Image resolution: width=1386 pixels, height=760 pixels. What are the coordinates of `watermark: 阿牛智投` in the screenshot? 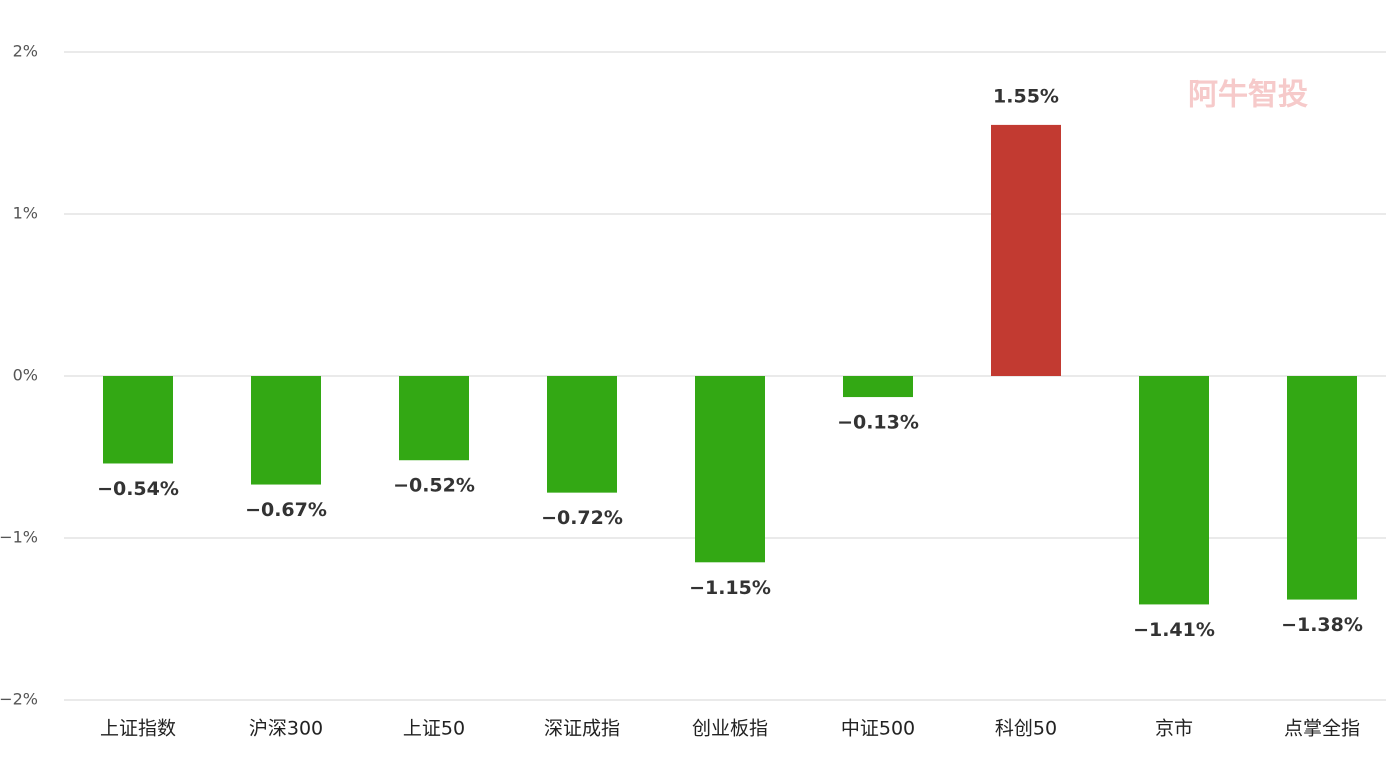 It's located at (1248, 95).